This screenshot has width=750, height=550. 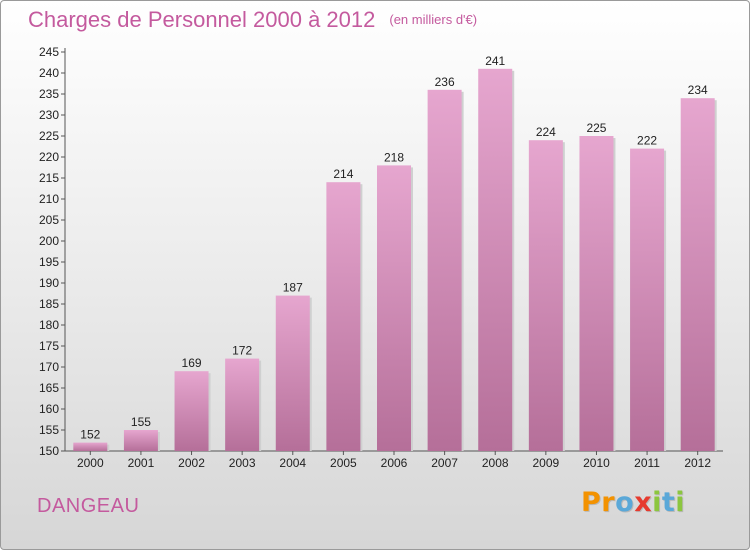 What do you see at coordinates (49, 73) in the screenshot?
I see `y-tick-label: 240` at bounding box center [49, 73].